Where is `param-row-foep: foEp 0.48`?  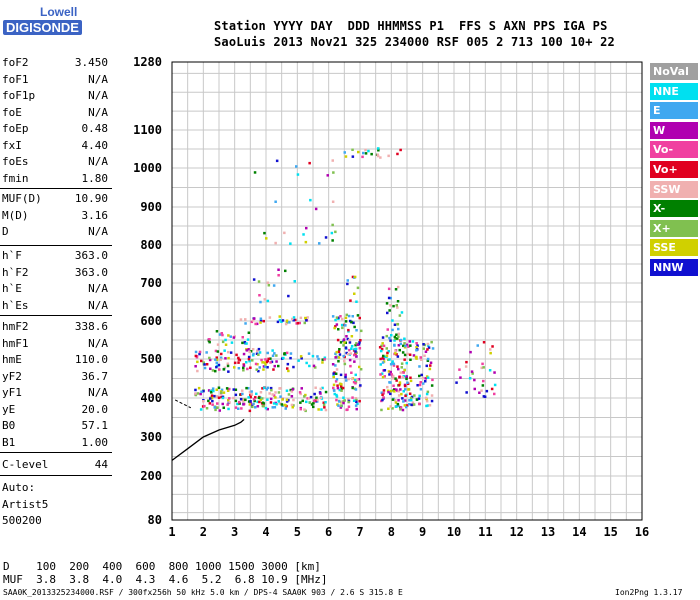
param-row-foep: foEp 0.48 is located at coordinates (55, 129).